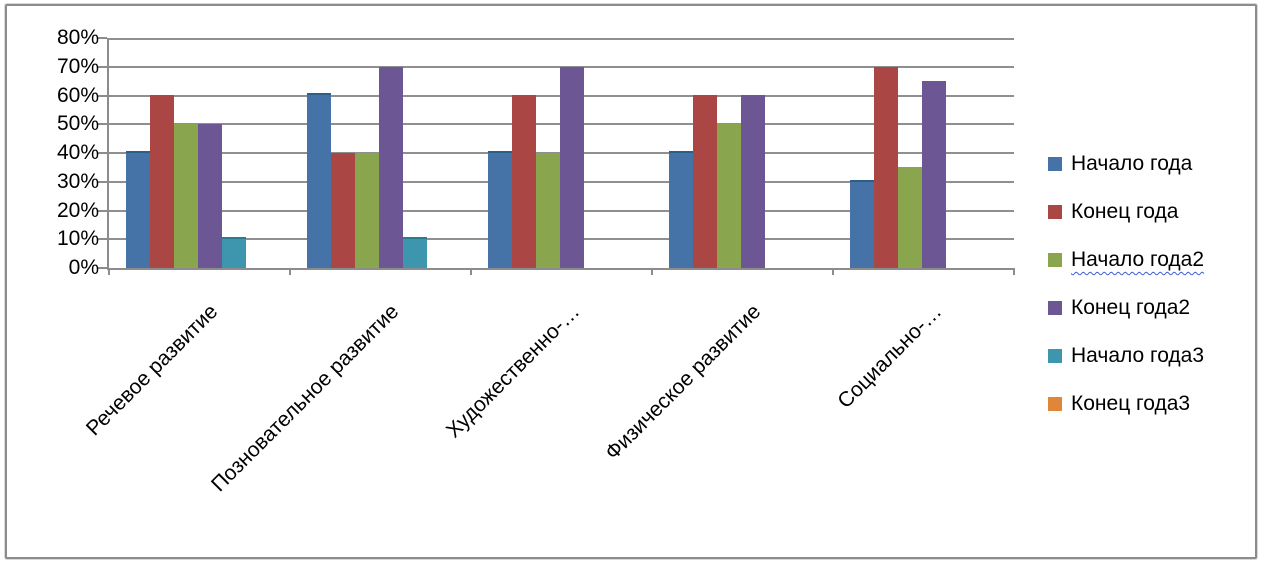 Image resolution: width=1265 pixels, height=565 pixels. Describe the element at coordinates (77, 66) in the screenshot. I see `y-axis-label-70%: 70%` at that location.